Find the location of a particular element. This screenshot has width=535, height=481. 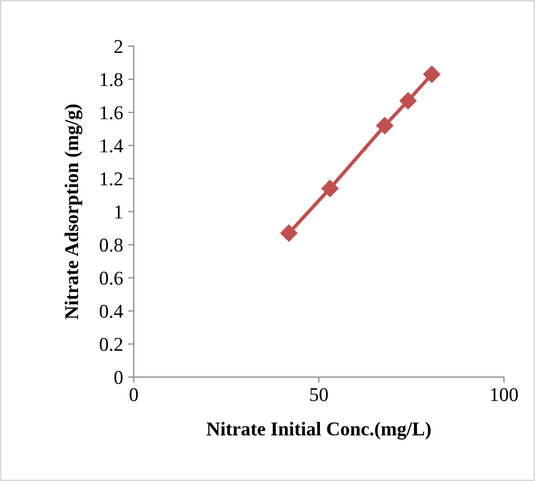

x-axis-title: Nitrate Initial Conc.(mg/L) is located at coordinates (318, 431).